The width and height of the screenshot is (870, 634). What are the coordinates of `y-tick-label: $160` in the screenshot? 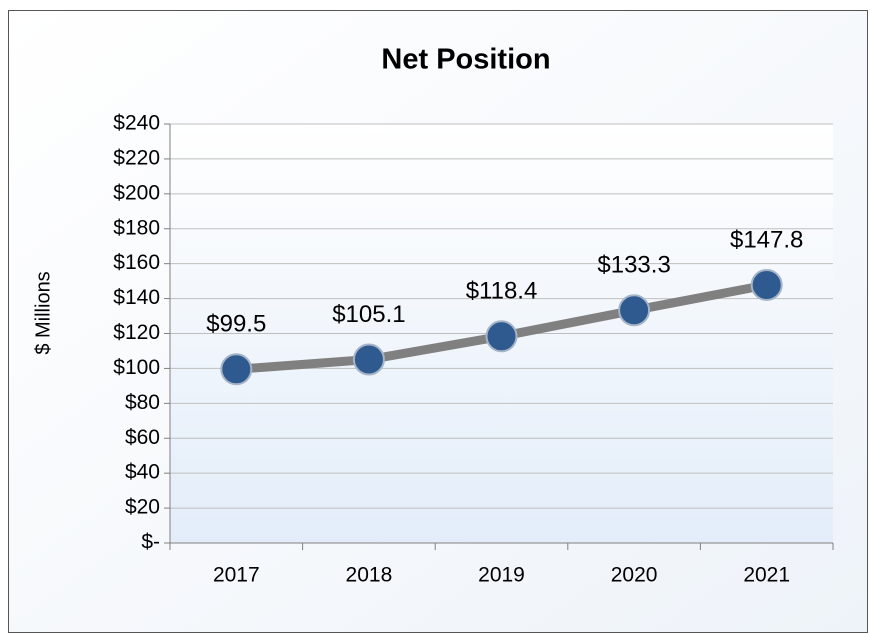 It's located at (136, 262).